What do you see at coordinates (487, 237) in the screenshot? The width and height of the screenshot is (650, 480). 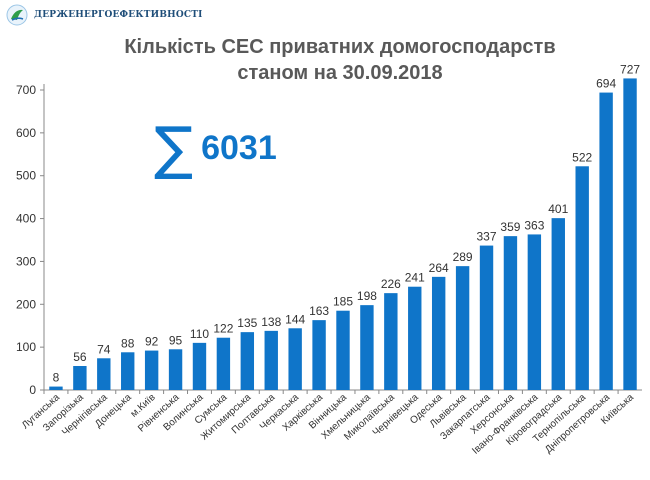 I see `data-label: 337` at bounding box center [487, 237].